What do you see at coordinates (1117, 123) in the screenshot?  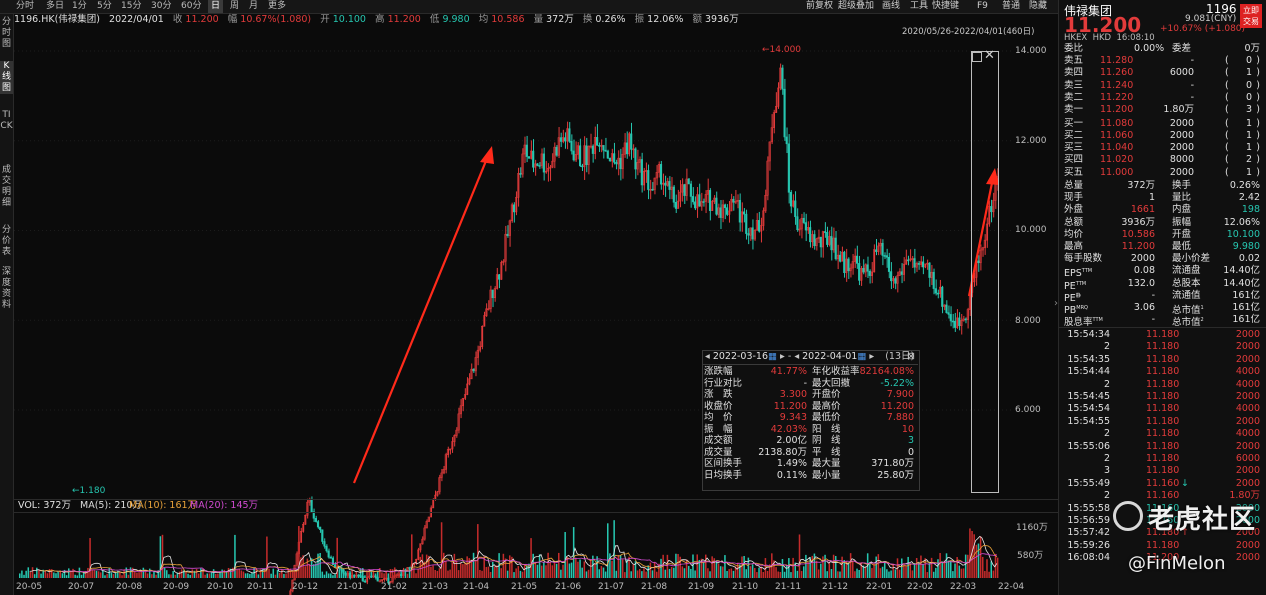 I see `book-price: 11.080` at bounding box center [1117, 123].